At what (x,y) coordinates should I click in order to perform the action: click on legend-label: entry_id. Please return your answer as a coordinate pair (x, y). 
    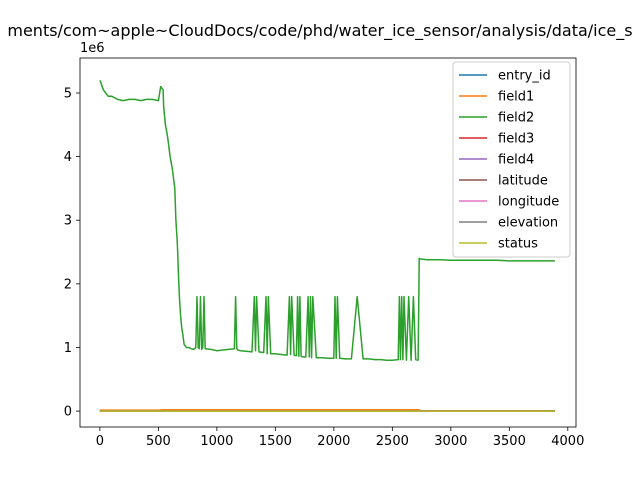
    Looking at the image, I should click on (524, 76).